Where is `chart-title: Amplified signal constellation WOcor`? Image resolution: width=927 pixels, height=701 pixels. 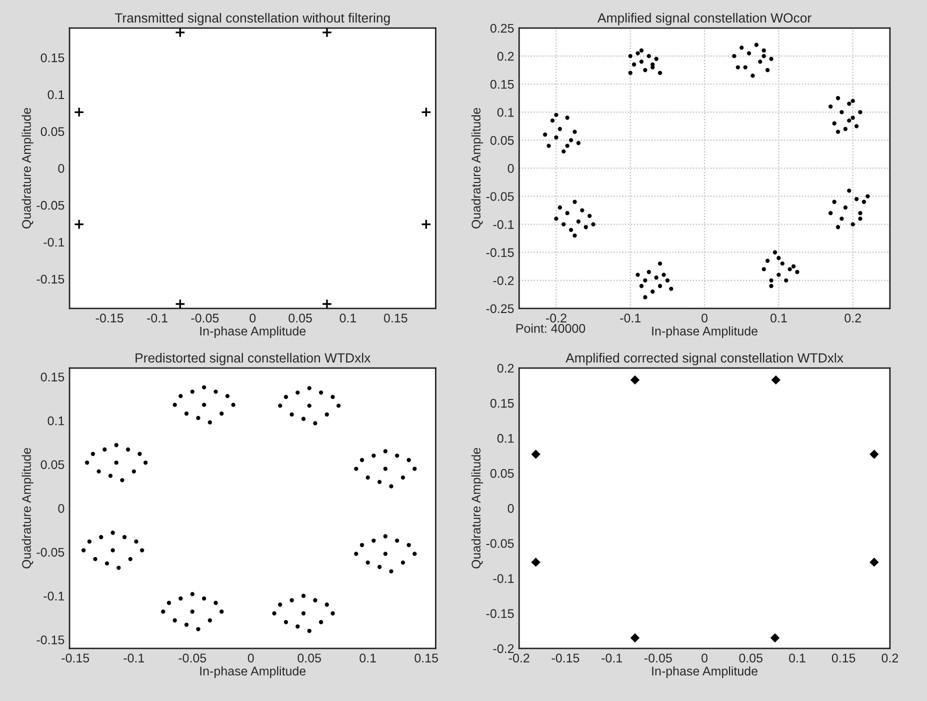
chart-title: Amplified signal constellation WOcor is located at coordinates (704, 19).